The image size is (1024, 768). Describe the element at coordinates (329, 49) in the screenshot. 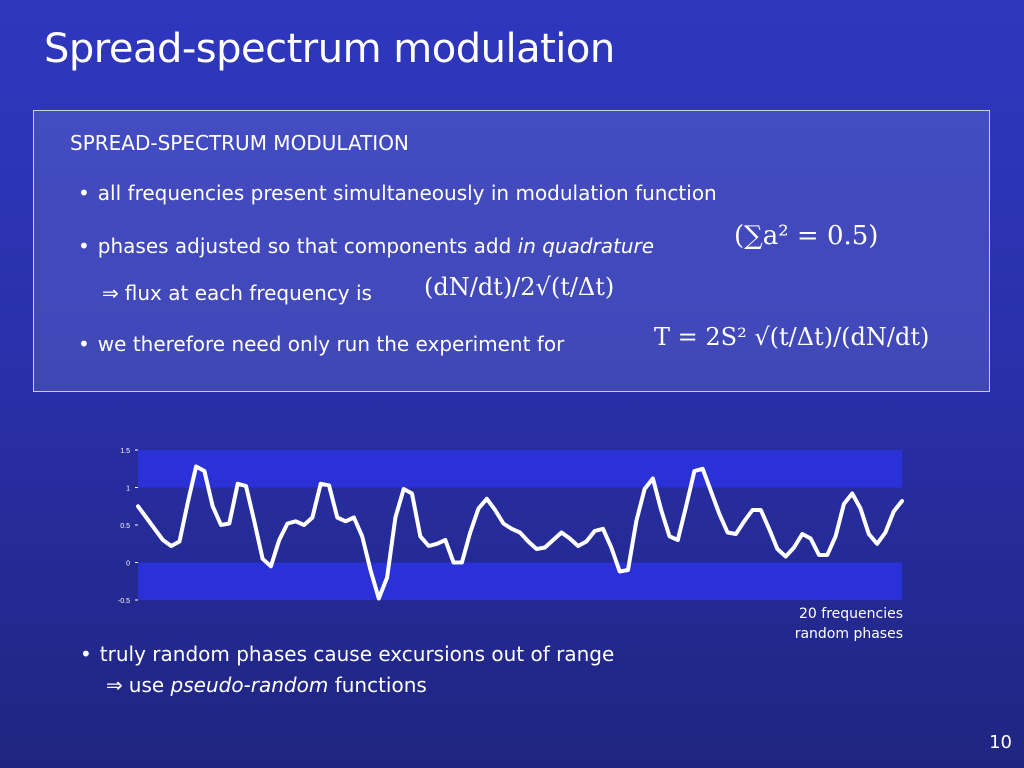

I see `slide-title: Spread-spectrum modulation` at that location.